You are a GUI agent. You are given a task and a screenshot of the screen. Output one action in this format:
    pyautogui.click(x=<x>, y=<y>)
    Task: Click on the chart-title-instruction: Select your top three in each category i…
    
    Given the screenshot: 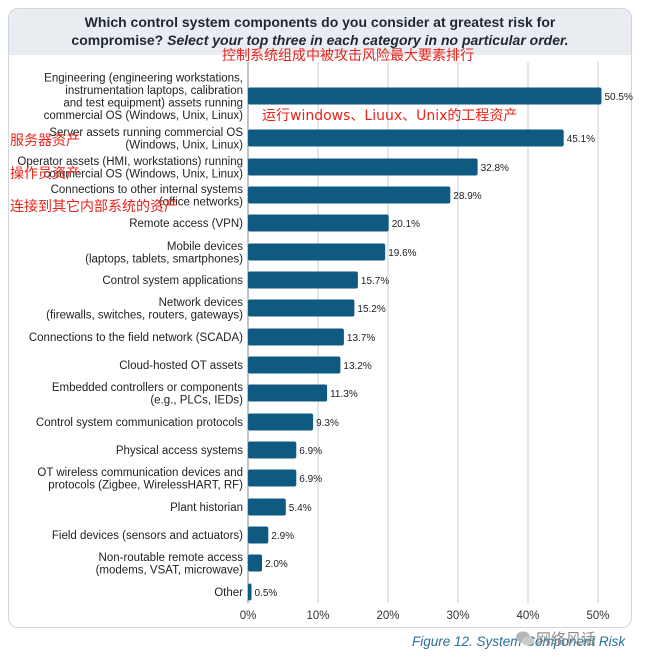 What is the action you would take?
    pyautogui.click(x=368, y=40)
    